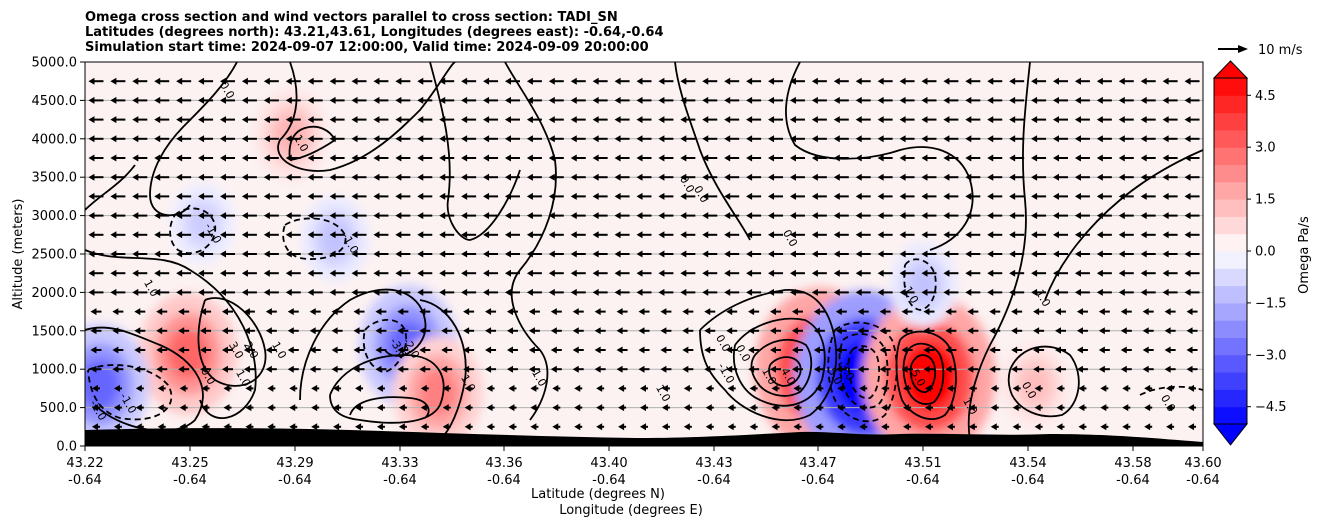  I want to click on x-tick-sublabel: -0.64, so click(923, 480).